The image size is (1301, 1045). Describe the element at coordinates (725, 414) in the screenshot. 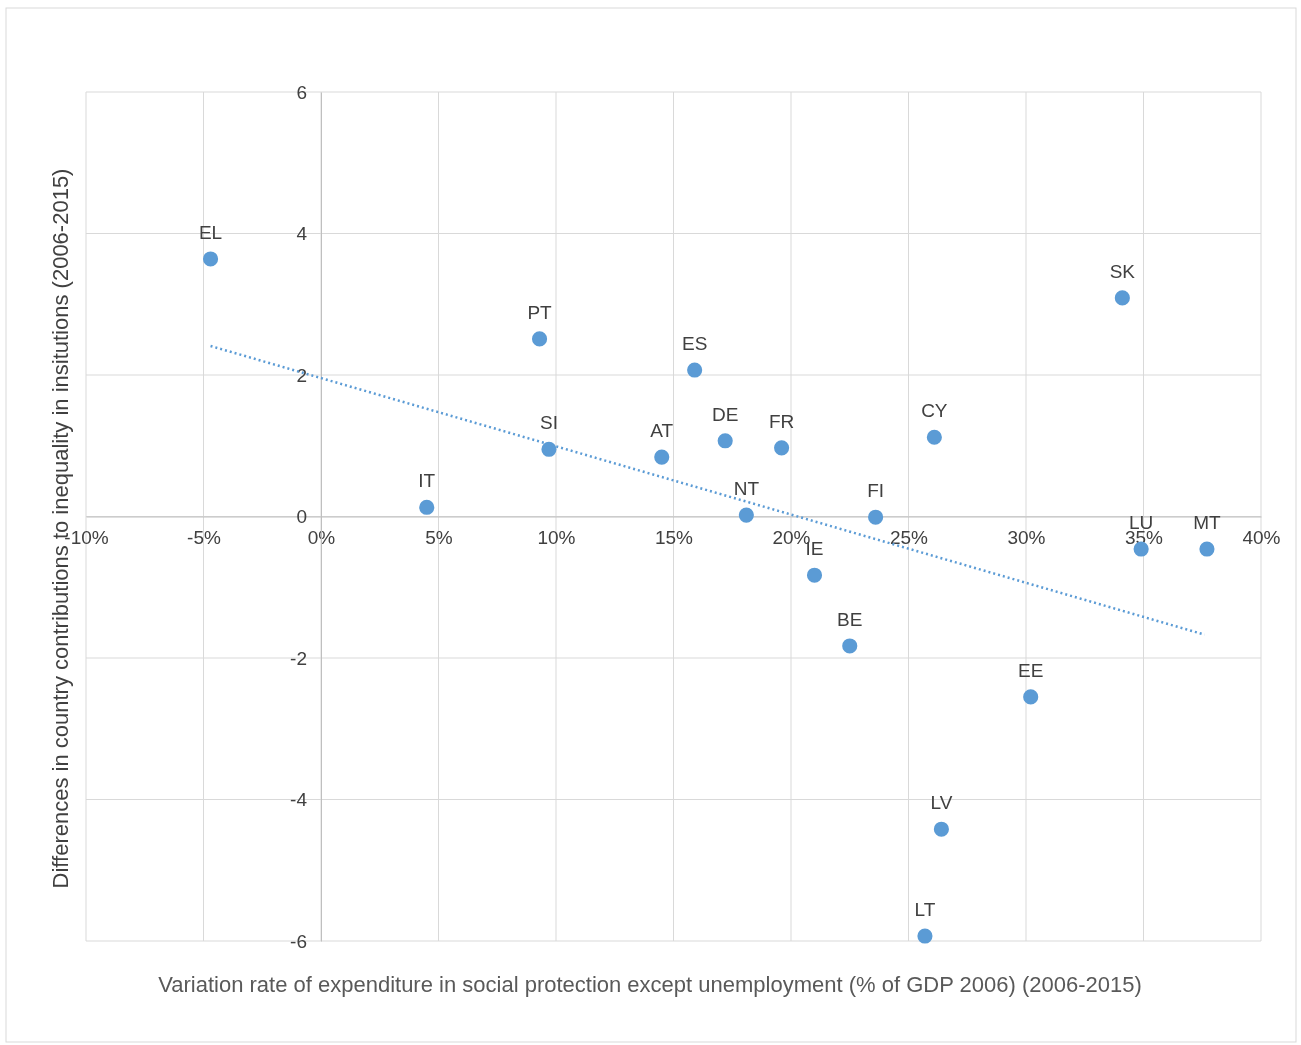

I see `annotation: DE` at that location.